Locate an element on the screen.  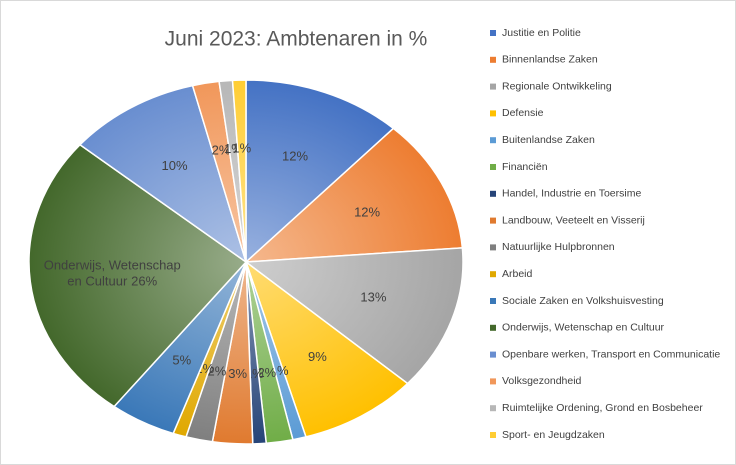
data-label: Onderwijs, Wetenschap en Cultuur 26% is located at coordinates (112, 273).